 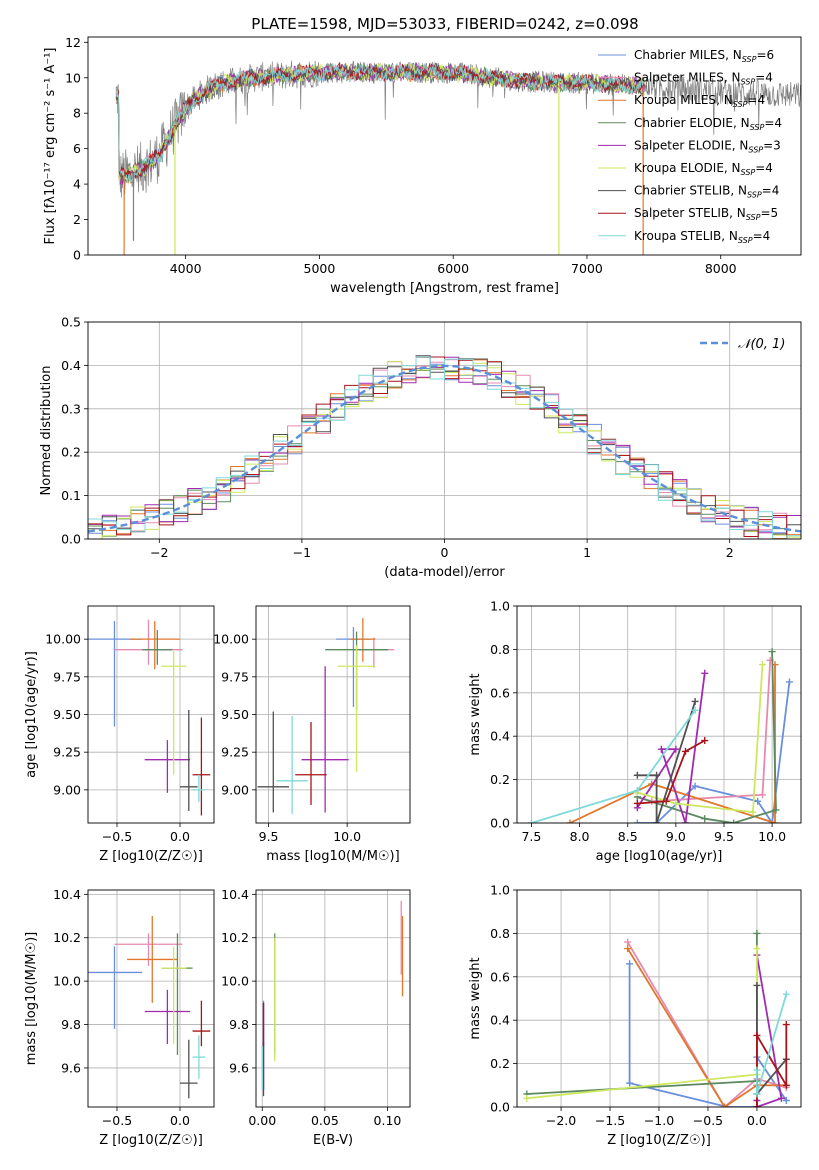 I want to click on spectrum-xtick-label-4: 8000, so click(x=721, y=268).